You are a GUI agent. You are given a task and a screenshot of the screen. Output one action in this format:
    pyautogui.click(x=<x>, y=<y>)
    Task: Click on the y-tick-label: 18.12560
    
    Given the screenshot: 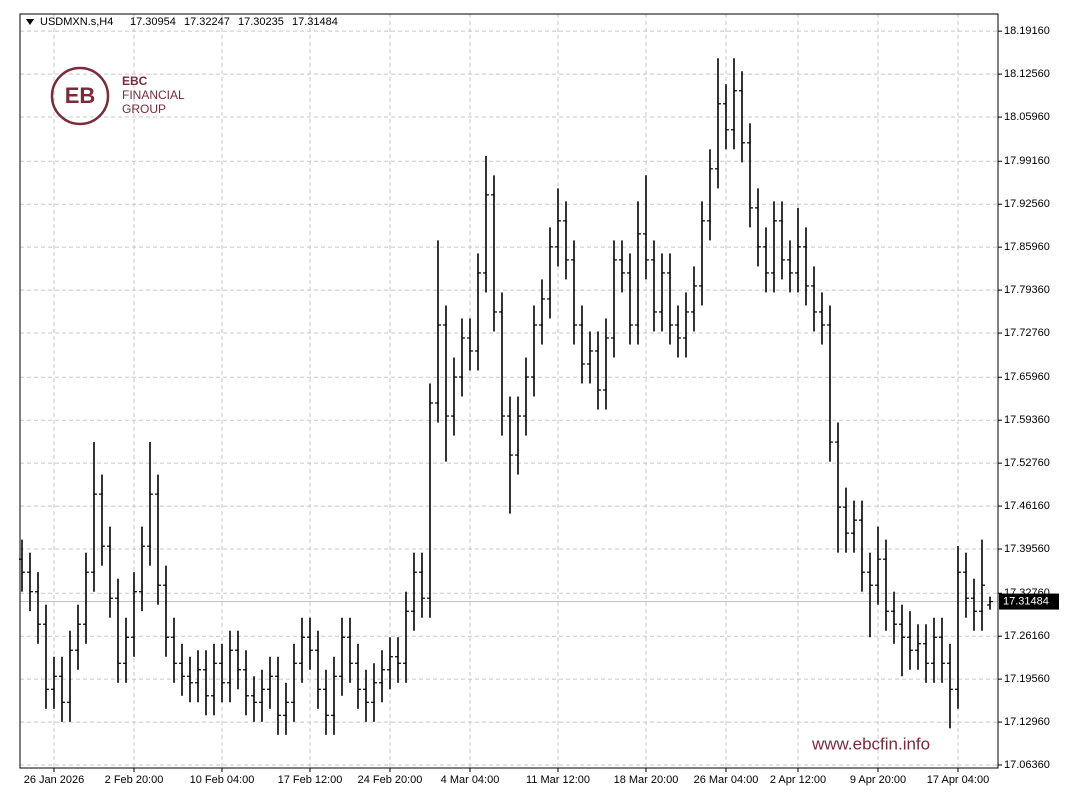 What is the action you would take?
    pyautogui.click(x=1027, y=74)
    